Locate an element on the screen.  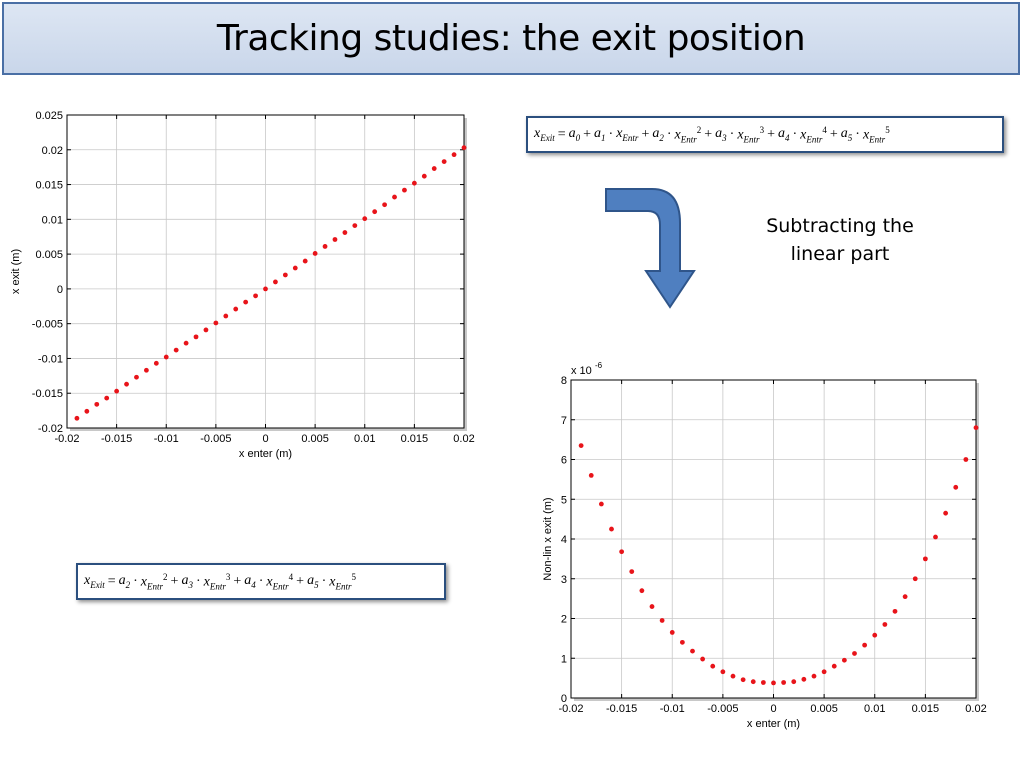
y-tick-label: 0.02 is located at coordinates (52, 151).